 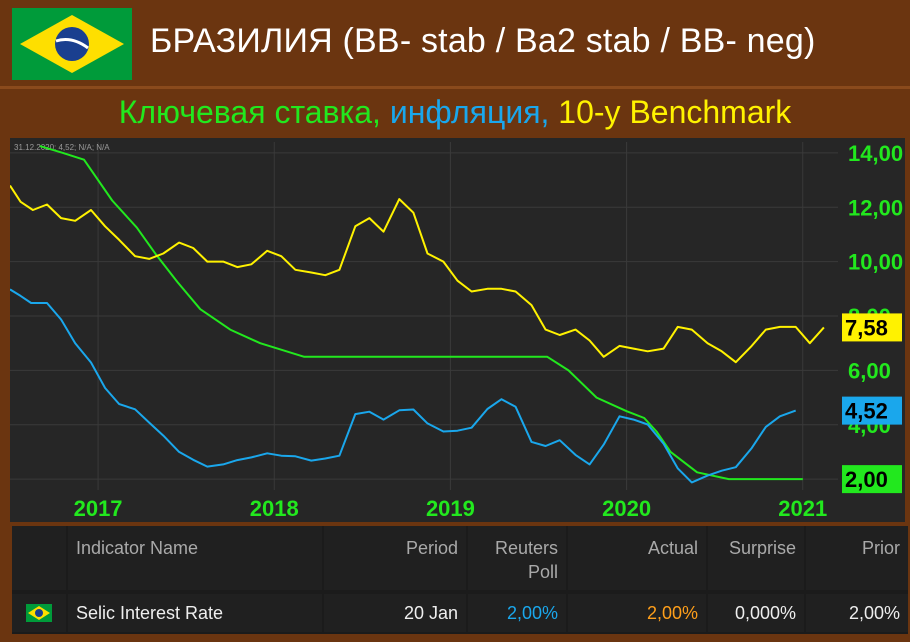 What do you see at coordinates (866, 327) in the screenshot?
I see `last-value-label-benchmark: 7,58` at bounding box center [866, 327].